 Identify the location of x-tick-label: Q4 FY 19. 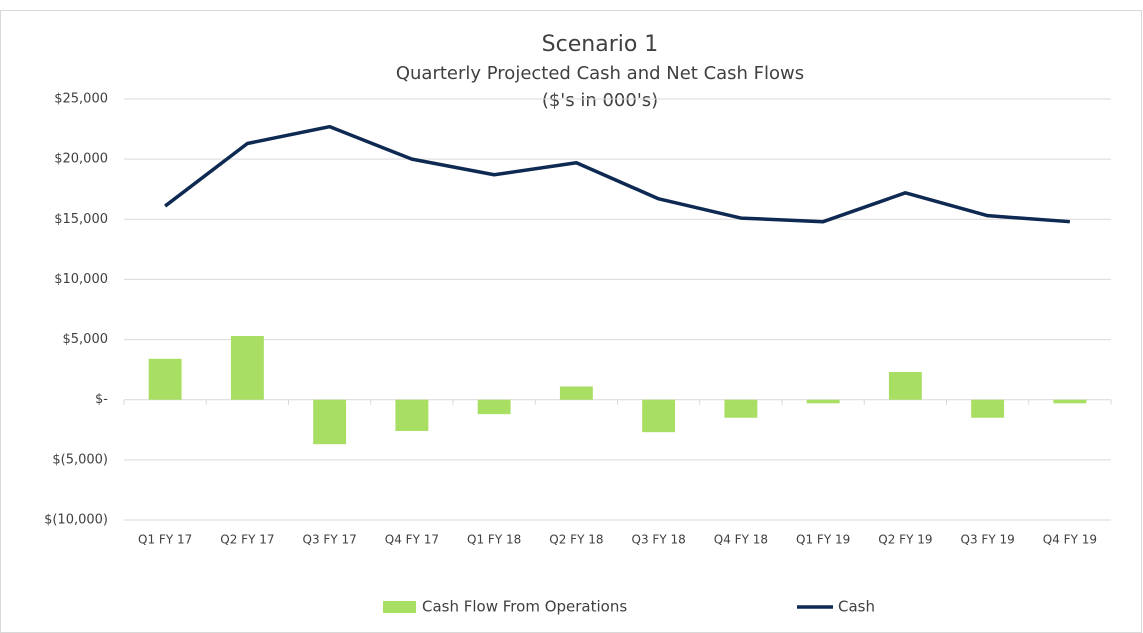
(1070, 540).